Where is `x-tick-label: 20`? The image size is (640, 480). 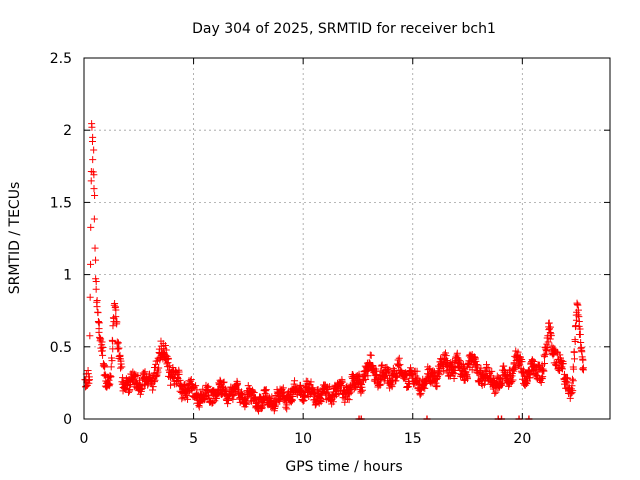 x-tick-label: 20 is located at coordinates (522, 439).